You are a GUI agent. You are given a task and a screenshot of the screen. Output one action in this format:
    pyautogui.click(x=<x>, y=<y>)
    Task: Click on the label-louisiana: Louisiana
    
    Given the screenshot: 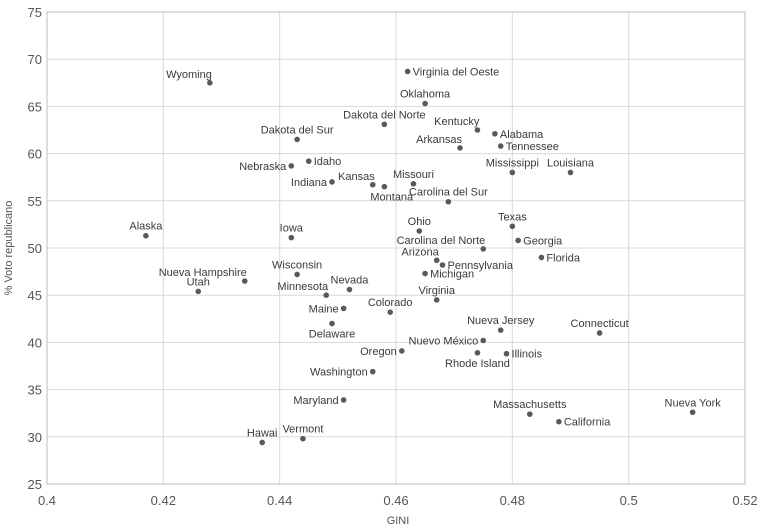 What is the action you would take?
    pyautogui.click(x=571, y=163)
    